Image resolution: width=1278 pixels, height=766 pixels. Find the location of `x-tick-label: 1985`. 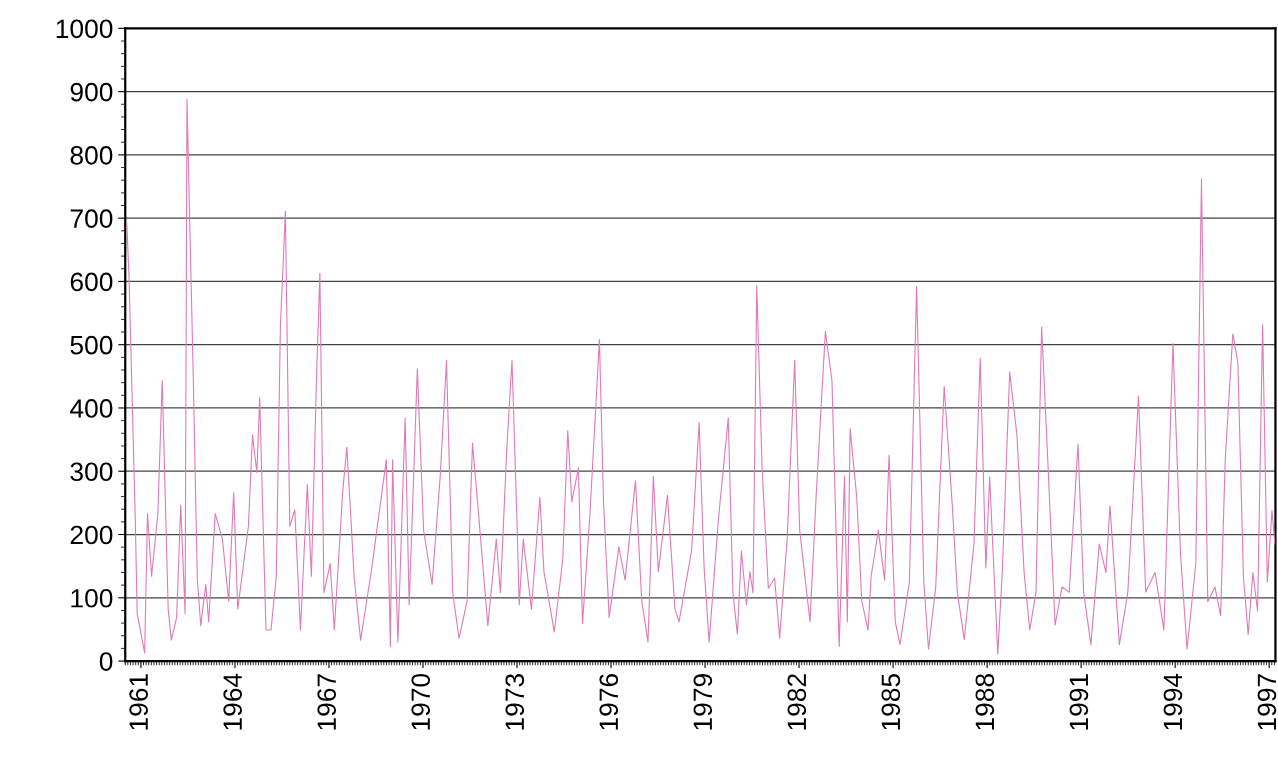

x-tick-label: 1985 is located at coordinates (891, 701).